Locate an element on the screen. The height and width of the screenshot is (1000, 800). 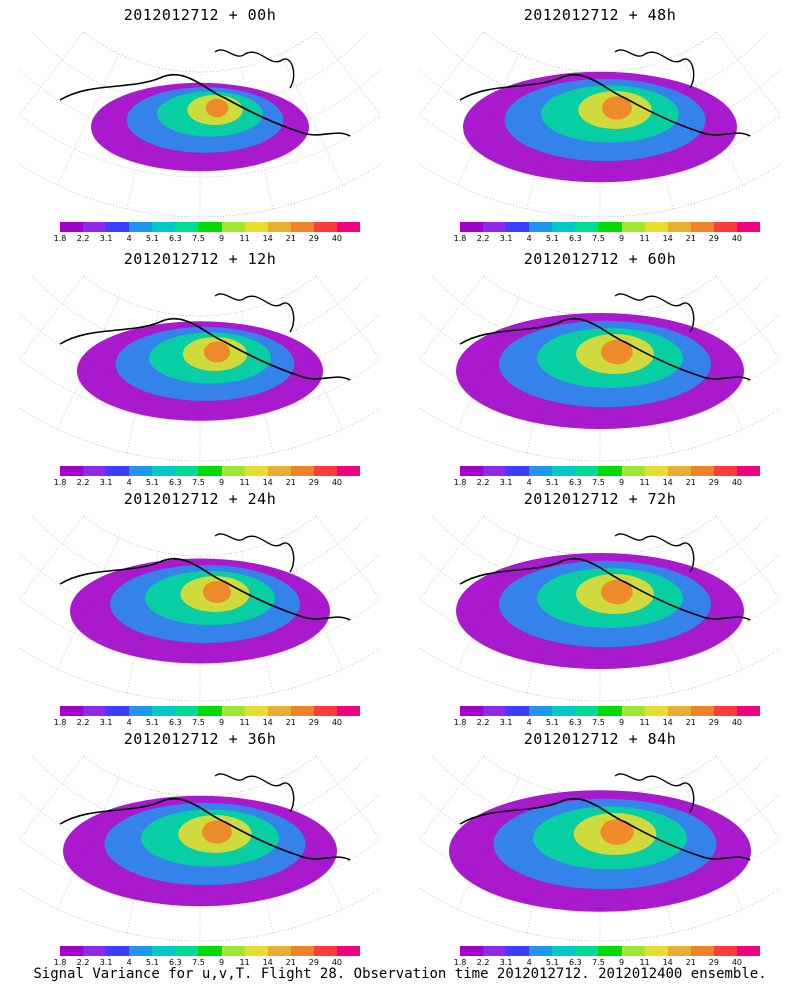
colorbar-tick-label: 6.3 is located at coordinates (175, 482).